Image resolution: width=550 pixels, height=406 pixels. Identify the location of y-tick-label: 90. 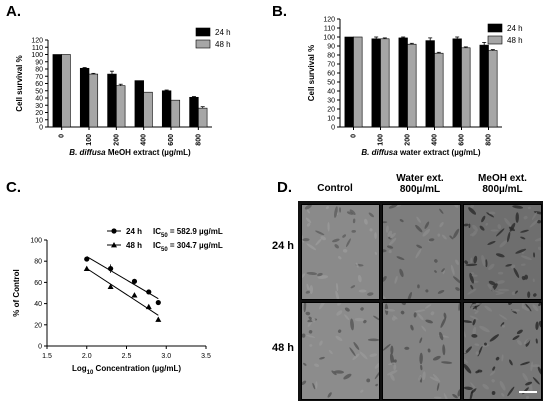
(39, 62).